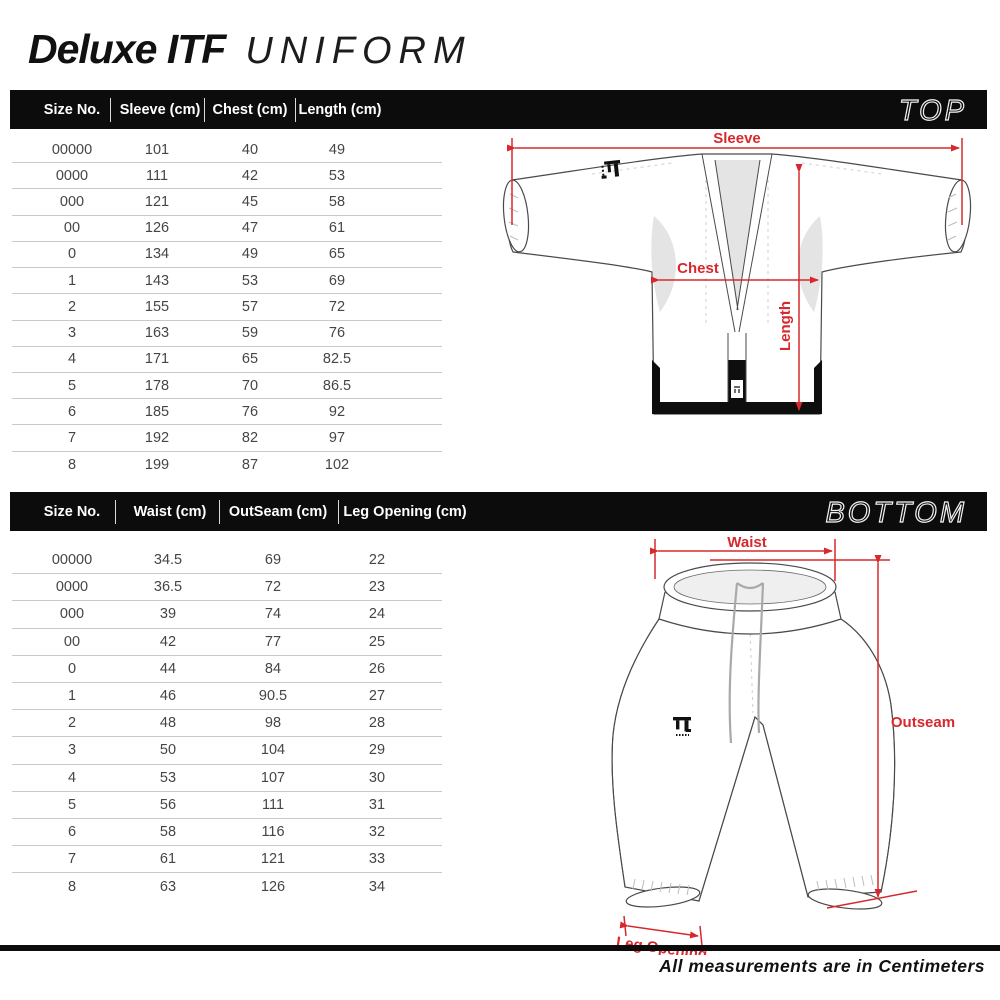 This screenshot has height=1000, width=1000. What do you see at coordinates (157, 254) in the screenshot?
I see `table-cell: 134` at bounding box center [157, 254].